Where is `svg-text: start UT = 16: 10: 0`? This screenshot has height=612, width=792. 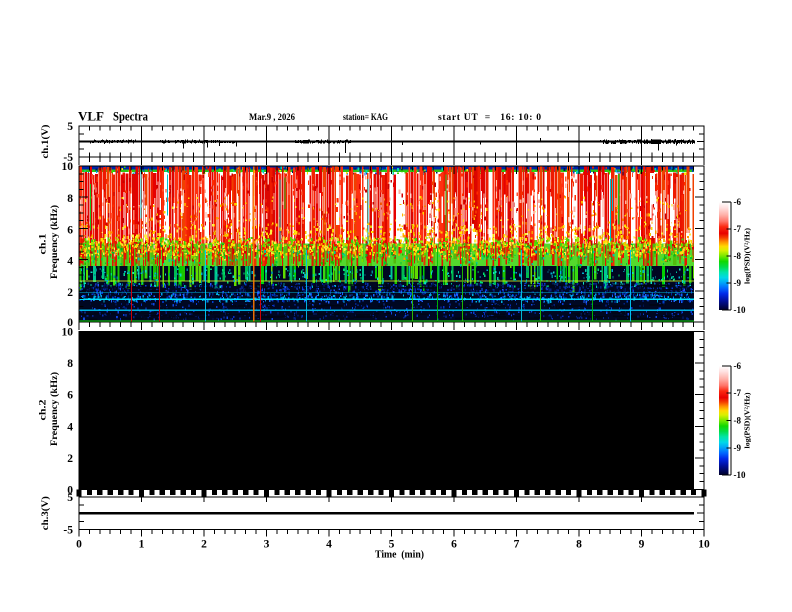 svg-text: start UT = 16: 10: 0 is located at coordinates (489, 117).